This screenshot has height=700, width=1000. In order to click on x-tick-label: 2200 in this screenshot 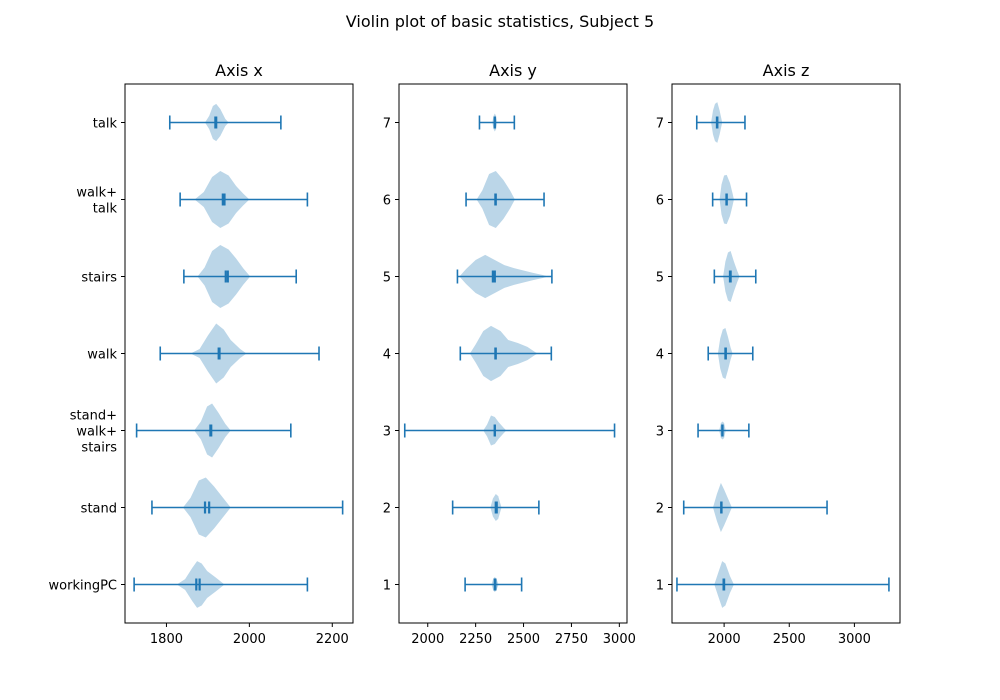, I will do `click(332, 639)`.